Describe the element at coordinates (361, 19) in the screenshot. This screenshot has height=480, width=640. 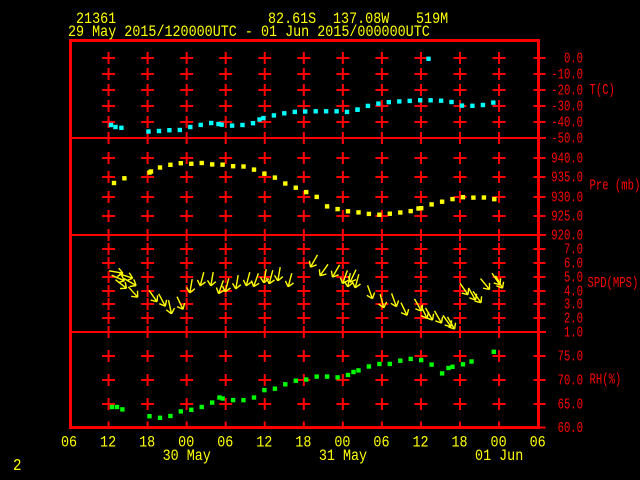
I see `svg-text: 137.08W` at that location.